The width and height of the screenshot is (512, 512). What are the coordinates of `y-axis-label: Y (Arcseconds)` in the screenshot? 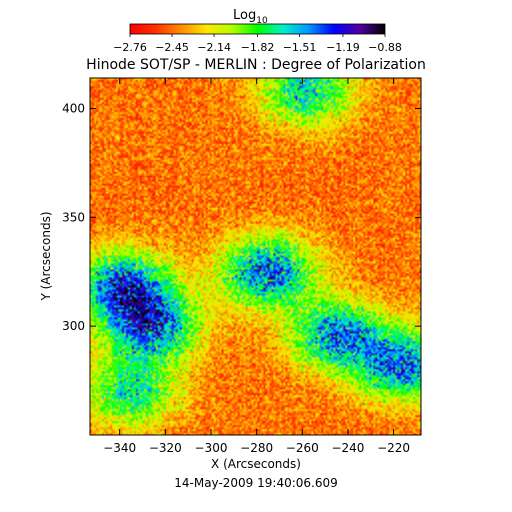 It's located at (46, 256).